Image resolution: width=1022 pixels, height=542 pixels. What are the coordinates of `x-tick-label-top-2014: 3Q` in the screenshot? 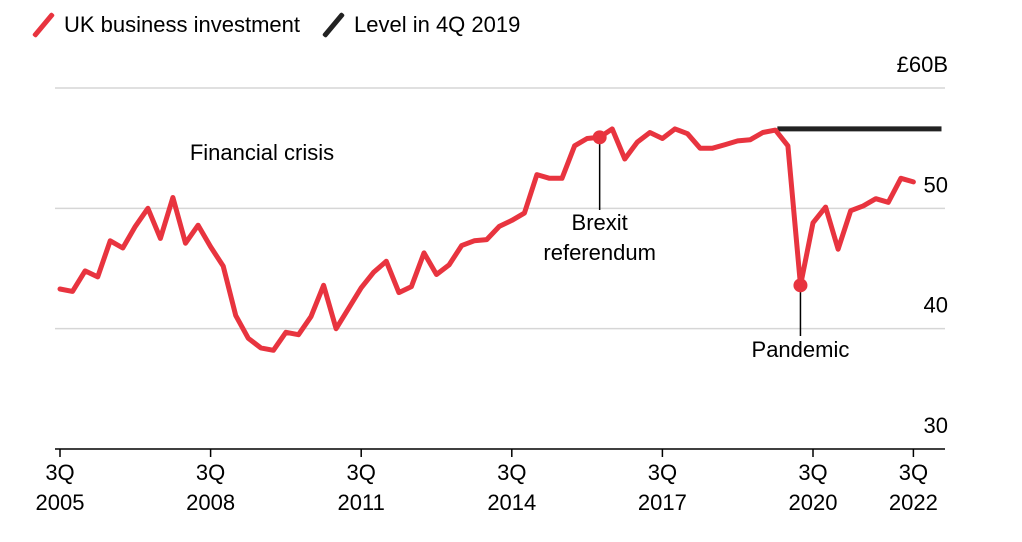 It's located at (511, 472).